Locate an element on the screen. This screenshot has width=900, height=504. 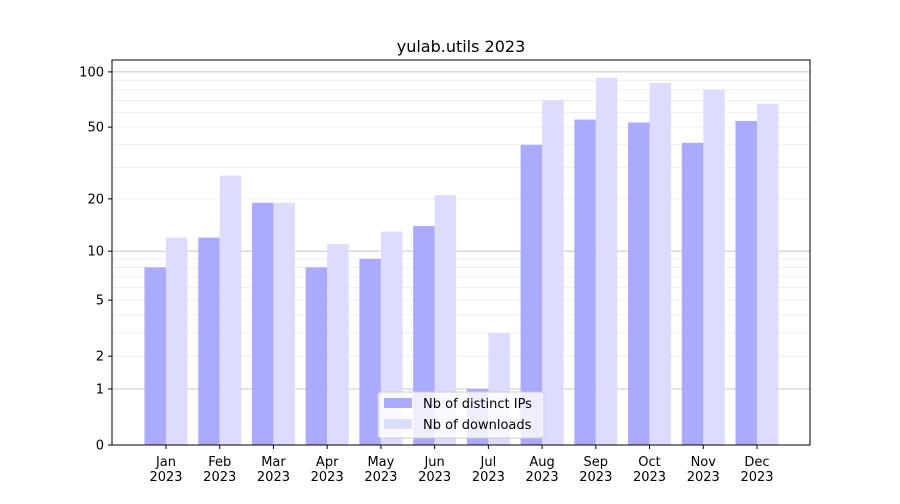
x-tick-label: Jul 2023 is located at coordinates (488, 470).